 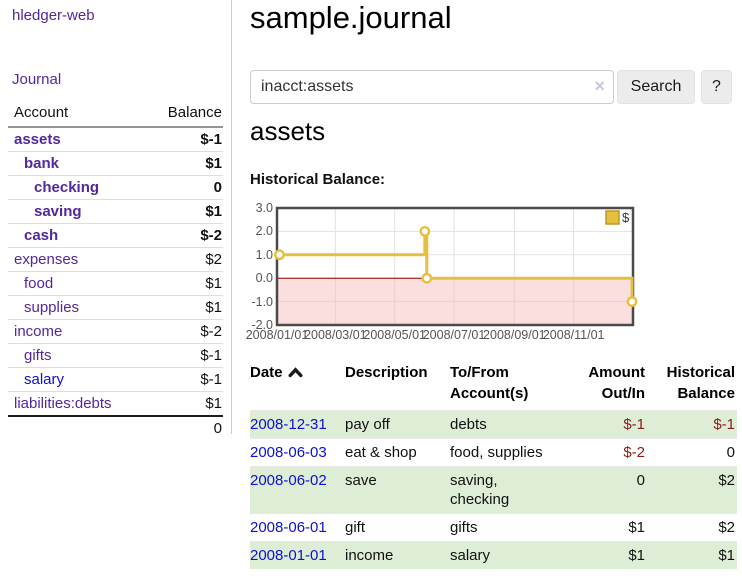 I want to click on x-tick-label: 2008/11/01, so click(x=573, y=335).